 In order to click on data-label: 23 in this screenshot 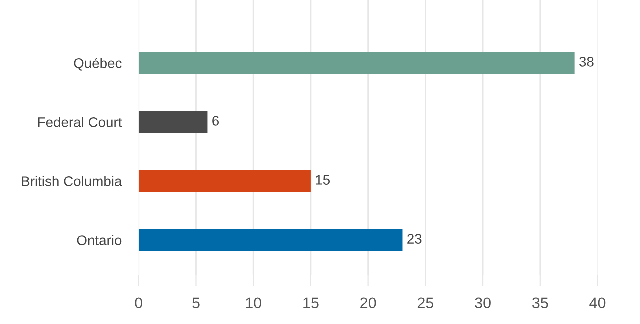, I will do `click(415, 239)`.